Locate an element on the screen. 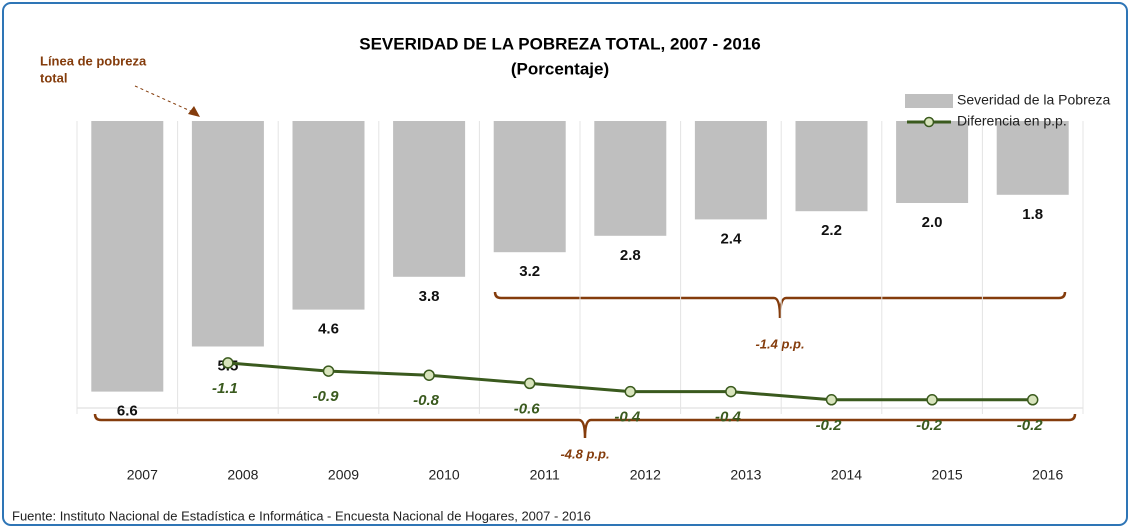 The image size is (1132, 530). annotation-arrow is located at coordinates (165, 99).